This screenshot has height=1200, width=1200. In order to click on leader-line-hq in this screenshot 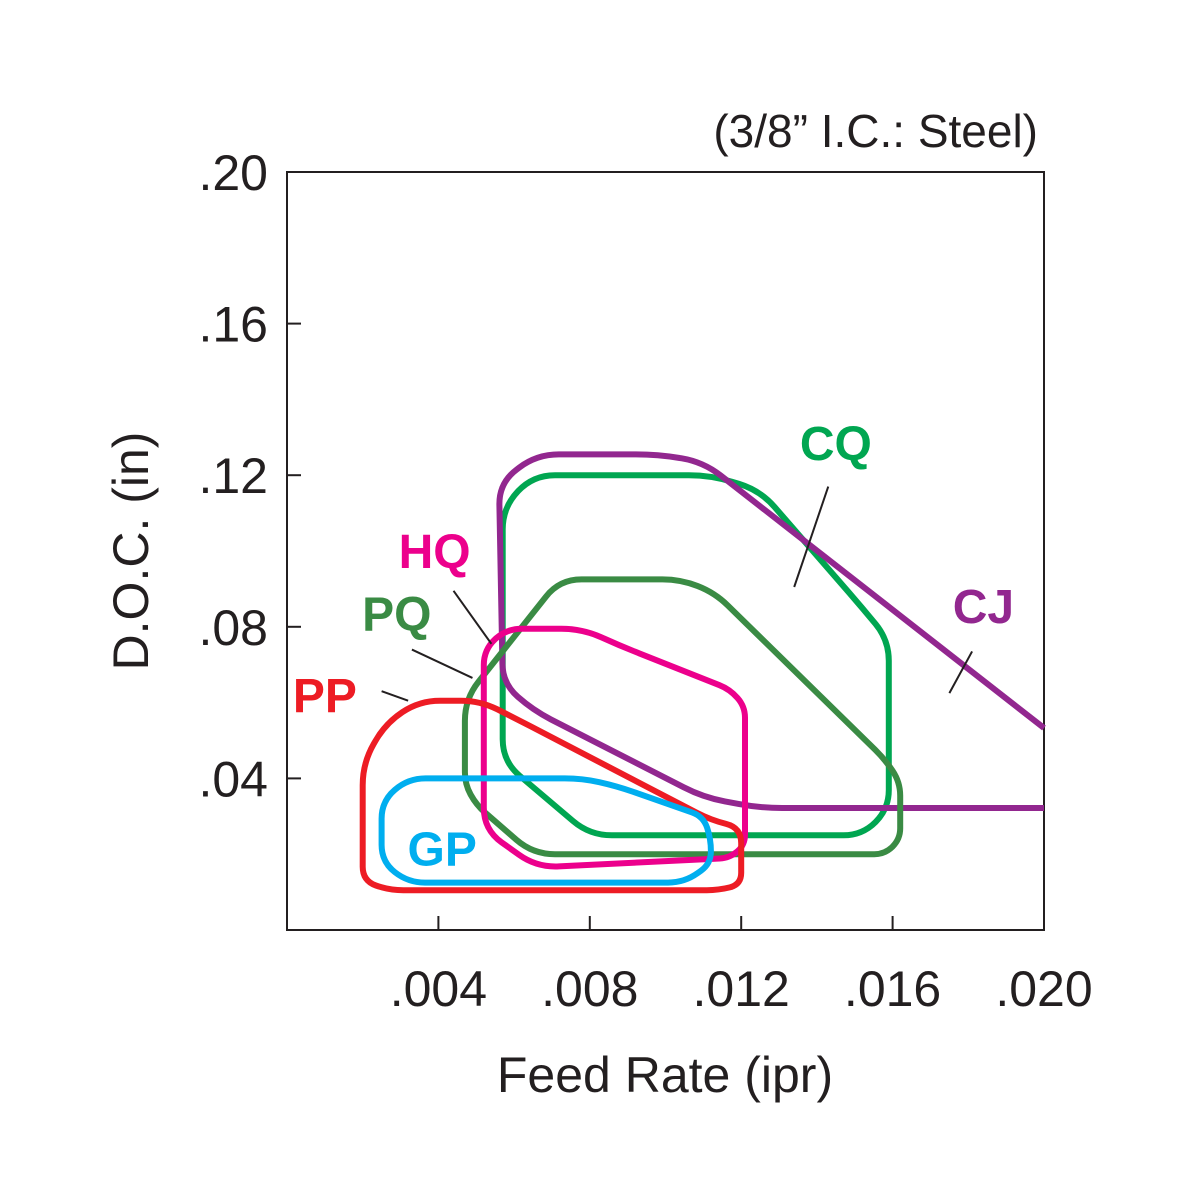, I will do `click(472, 617)`.